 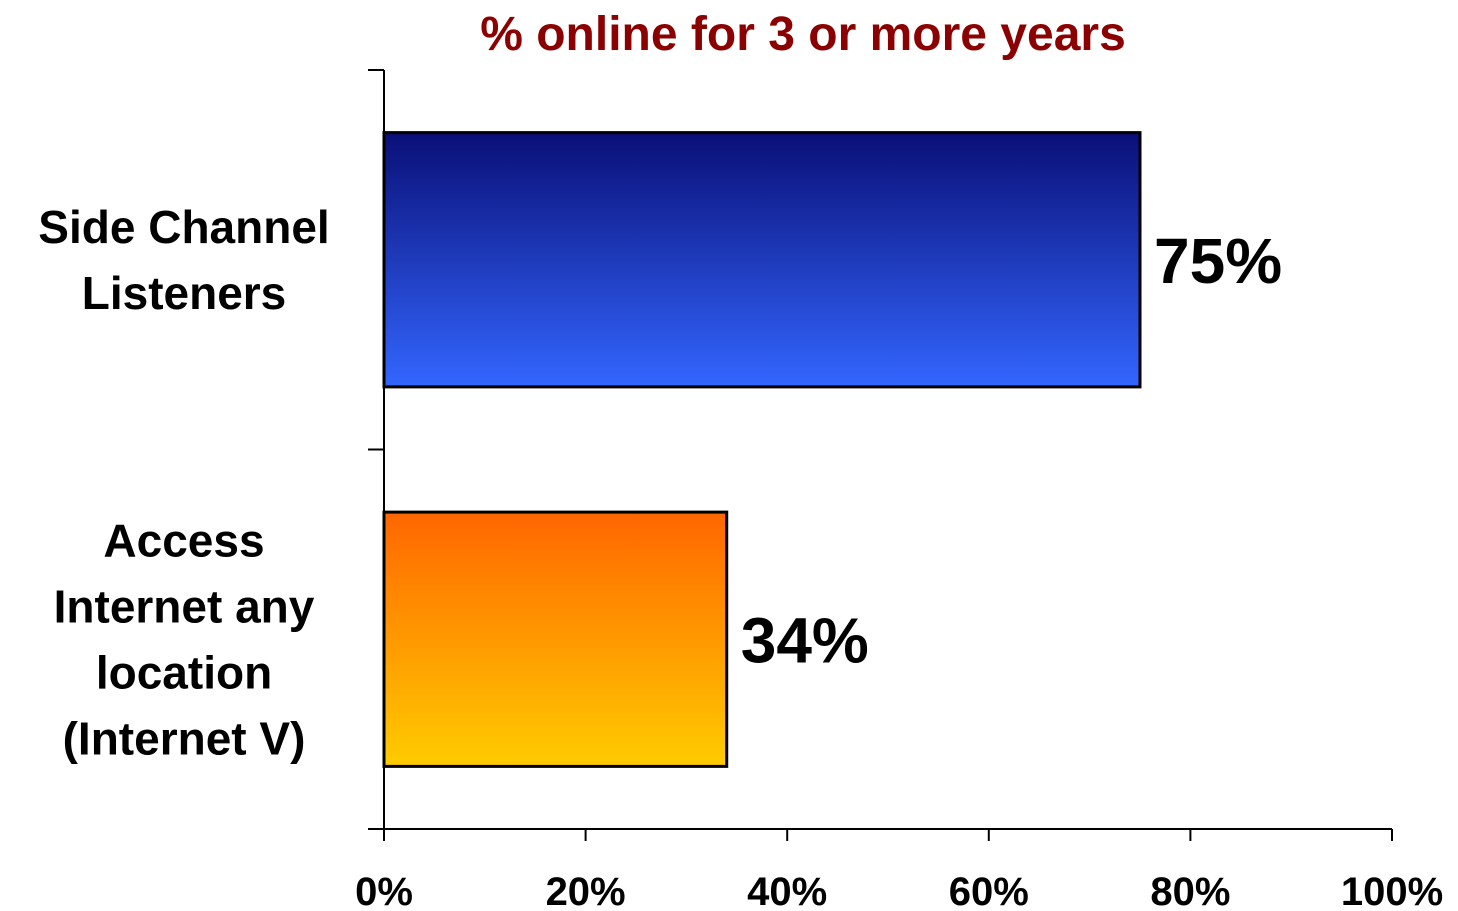 What do you see at coordinates (805, 640) in the screenshot?
I see `data-label-1: 34%` at bounding box center [805, 640].